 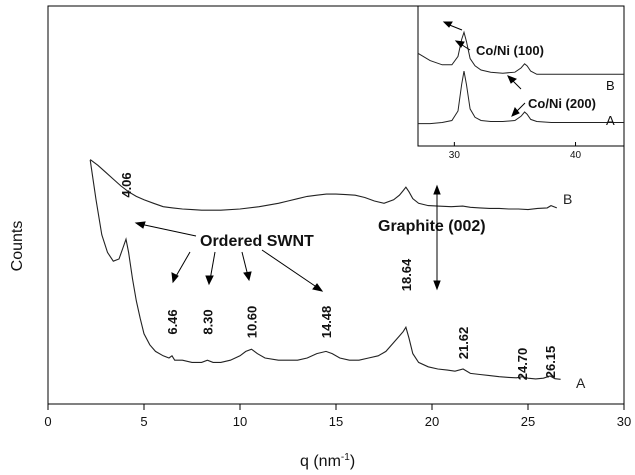 I want to click on annotation-graphite: Graphite (002), so click(x=432, y=226).